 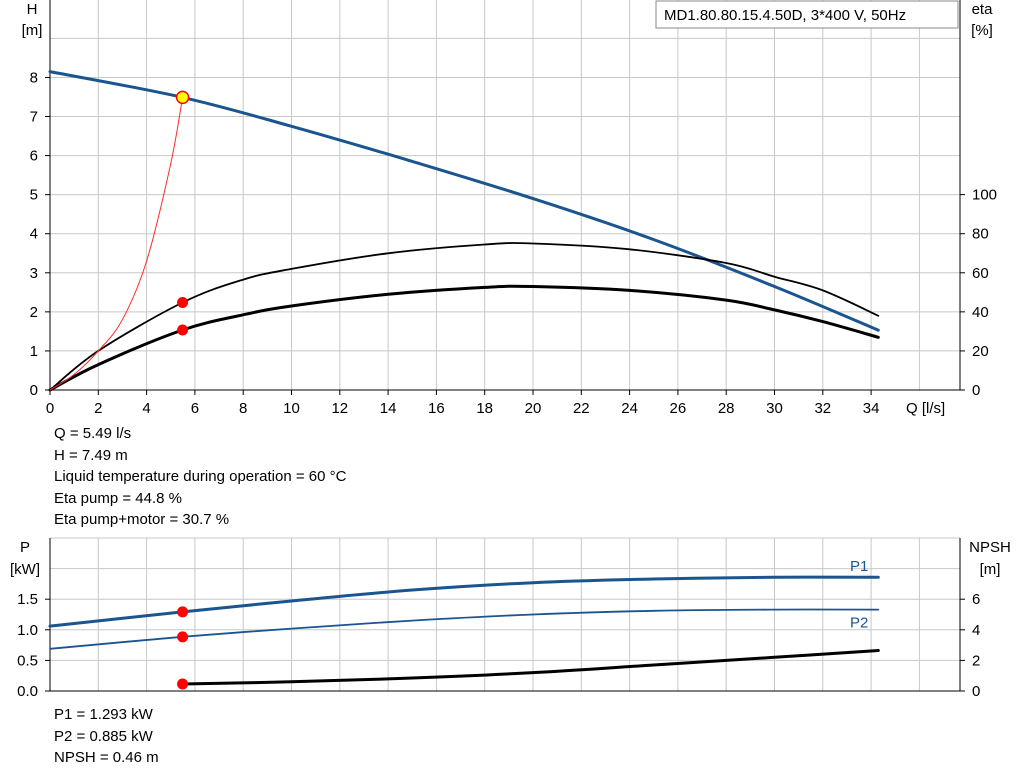 I want to click on p2-value: P2 = 0.885 kW, so click(x=103, y=736).